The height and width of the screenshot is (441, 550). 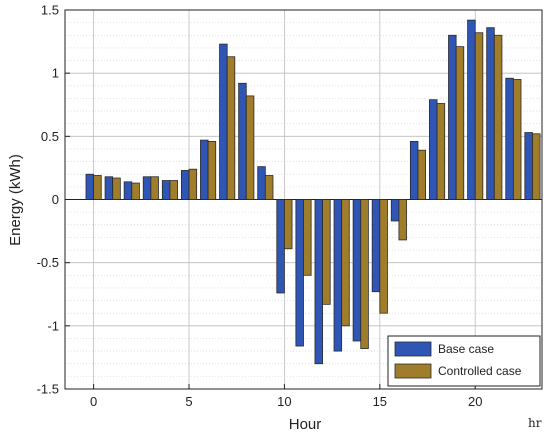 What do you see at coordinates (53, 325) in the screenshot?
I see `y-tick-label: -1` at bounding box center [53, 325].